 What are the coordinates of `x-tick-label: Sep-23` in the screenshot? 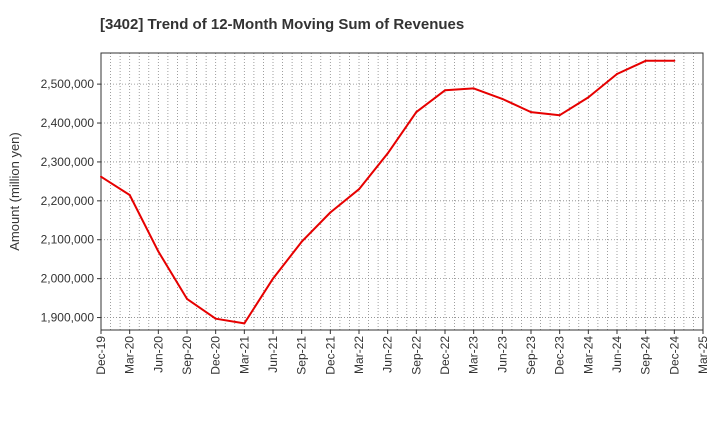 It's located at (531, 355).